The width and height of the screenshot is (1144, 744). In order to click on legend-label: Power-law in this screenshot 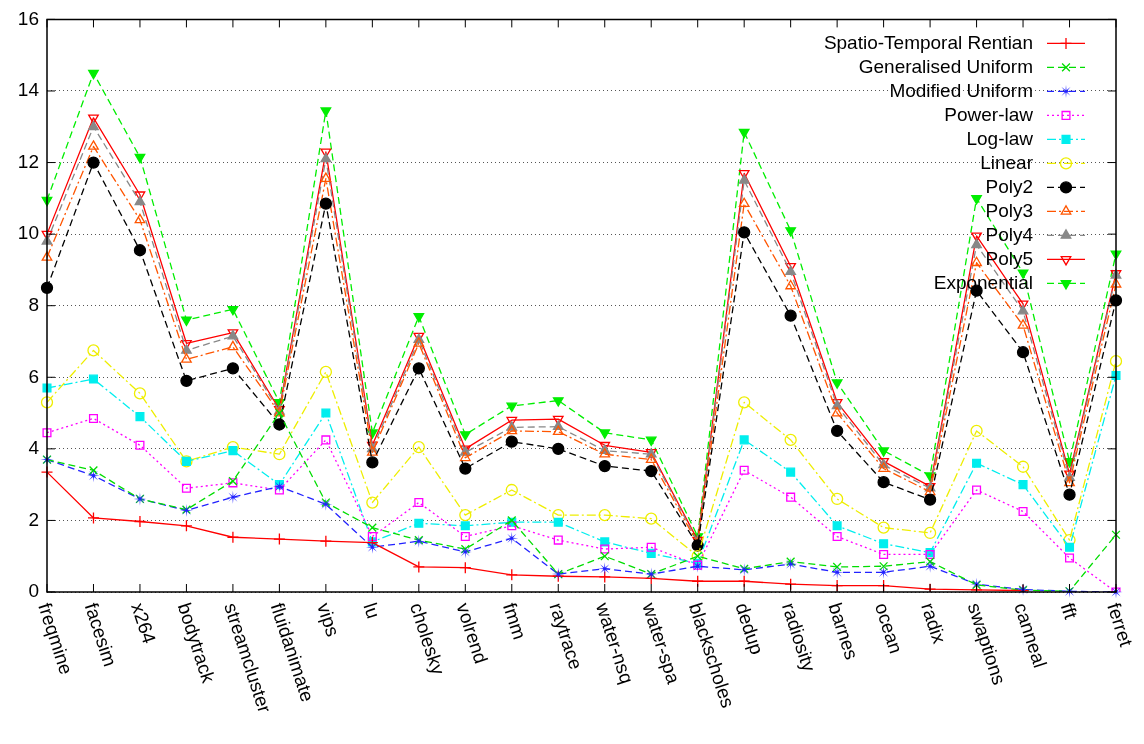, I will do `click(989, 114)`.